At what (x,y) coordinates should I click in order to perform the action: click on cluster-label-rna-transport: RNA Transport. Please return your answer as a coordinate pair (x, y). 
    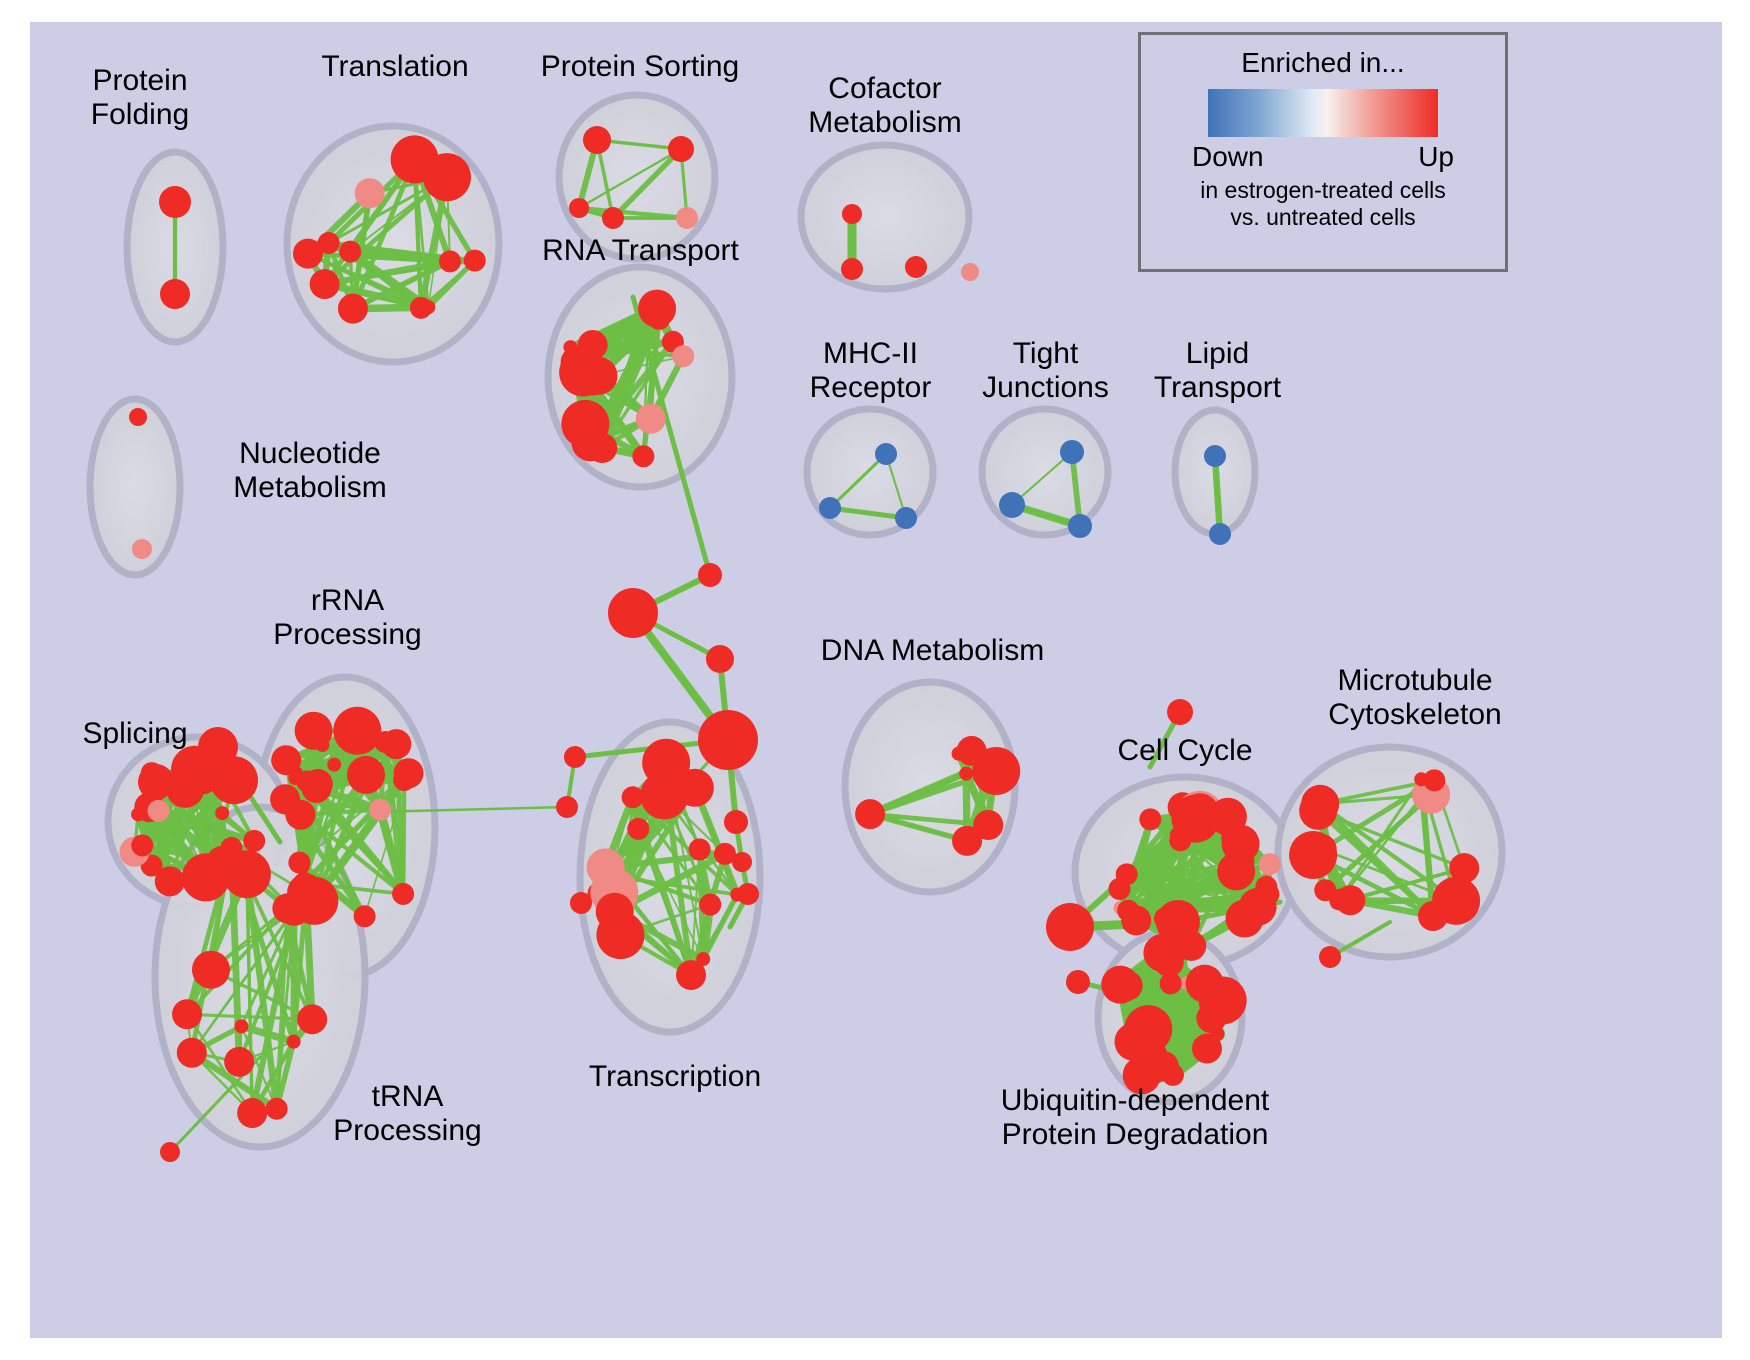
    Looking at the image, I should click on (640, 250).